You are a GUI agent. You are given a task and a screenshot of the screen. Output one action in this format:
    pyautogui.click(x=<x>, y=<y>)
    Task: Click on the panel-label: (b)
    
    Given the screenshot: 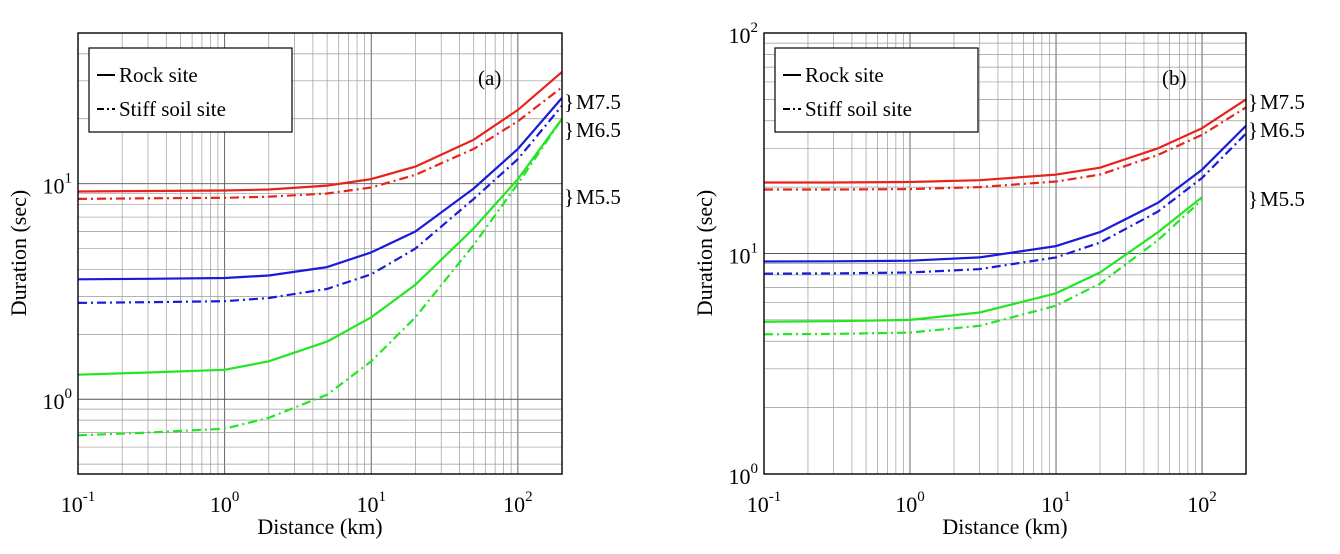 What is the action you would take?
    pyautogui.click(x=1174, y=78)
    